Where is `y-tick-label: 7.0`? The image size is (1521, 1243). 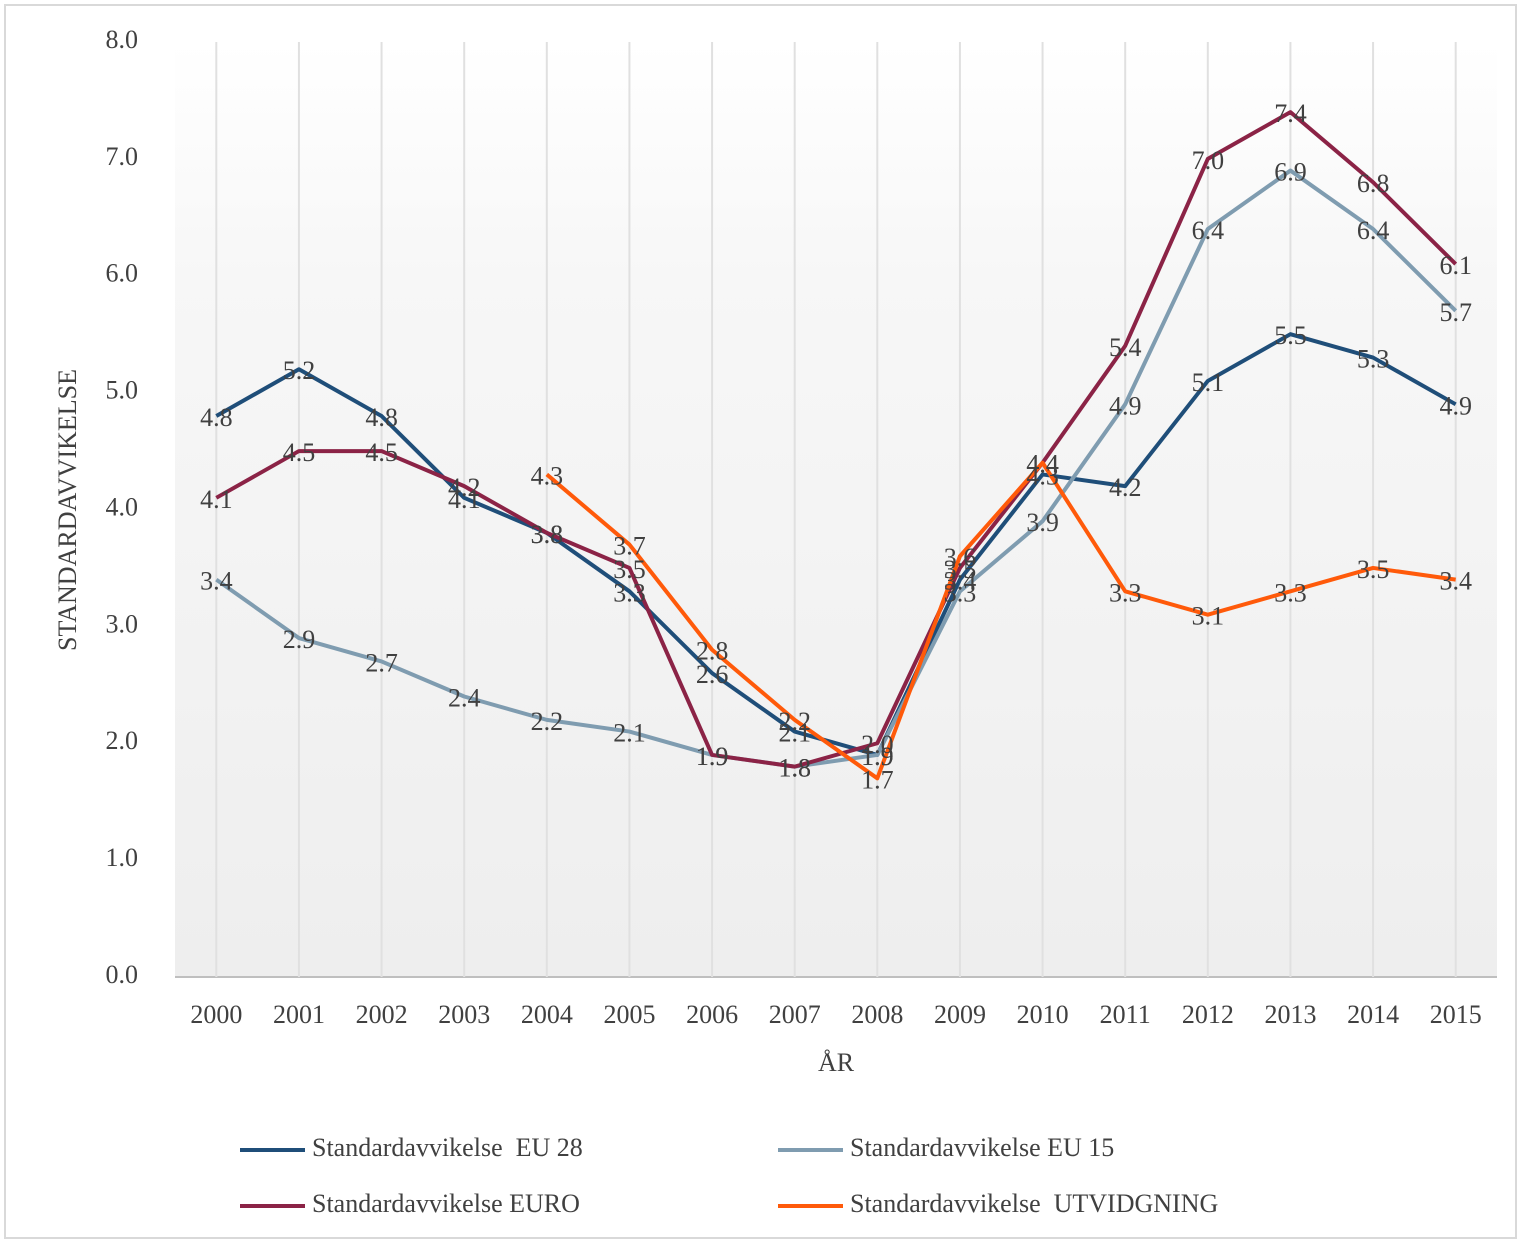 y-tick-label: 7.0 is located at coordinates (122, 156).